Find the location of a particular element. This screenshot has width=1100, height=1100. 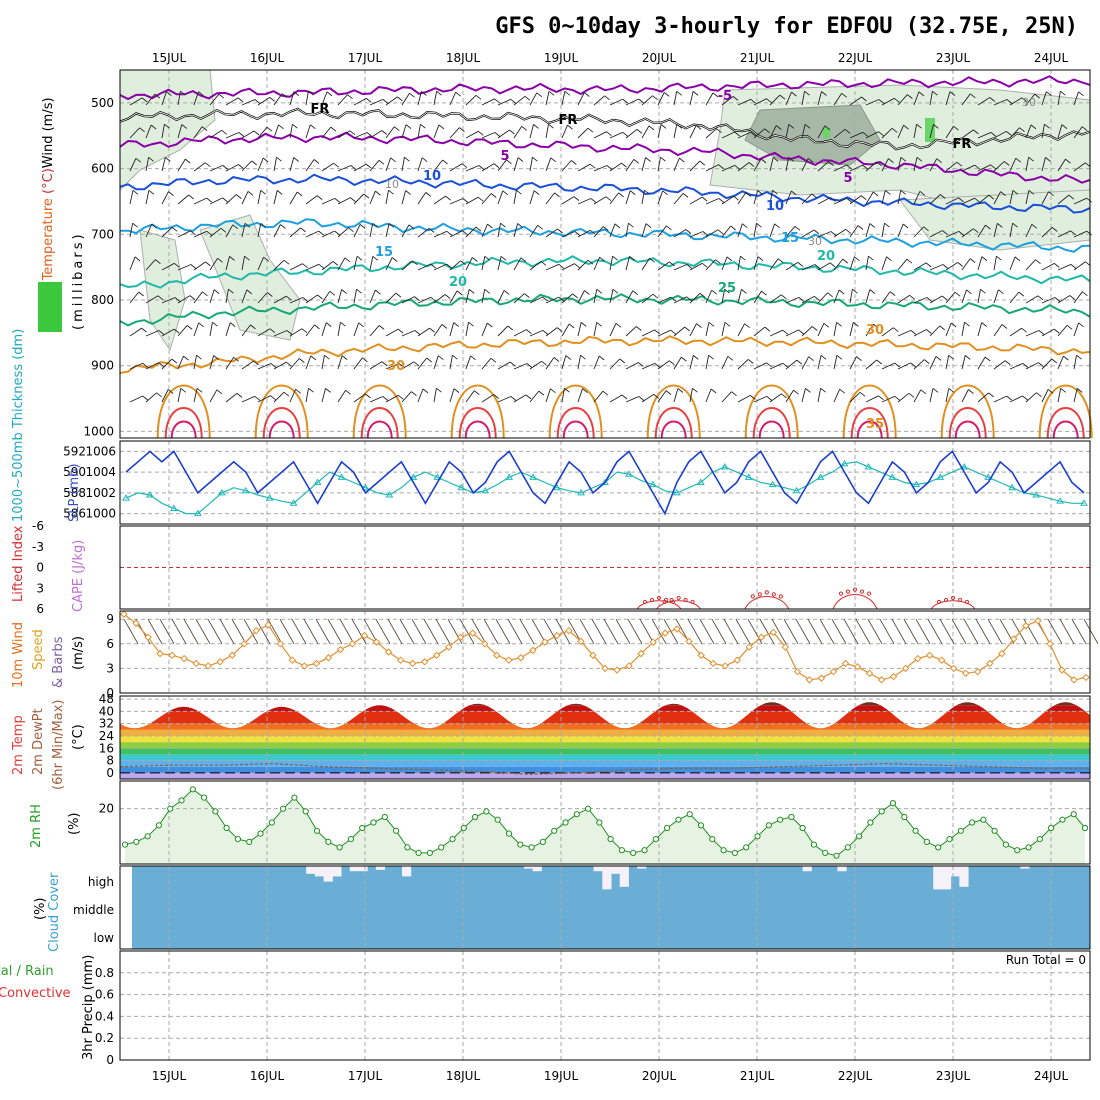

cloud-ylabel: Cloud Cover is located at coordinates (54, 912).